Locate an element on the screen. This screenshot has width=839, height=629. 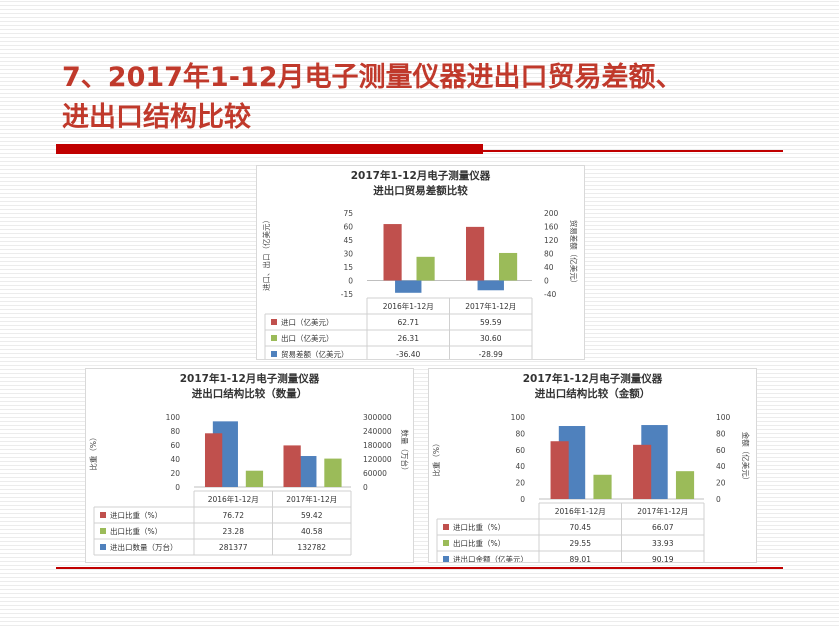
y-axis-title: 进口、出口（亿美元） is located at coordinates (266, 253).